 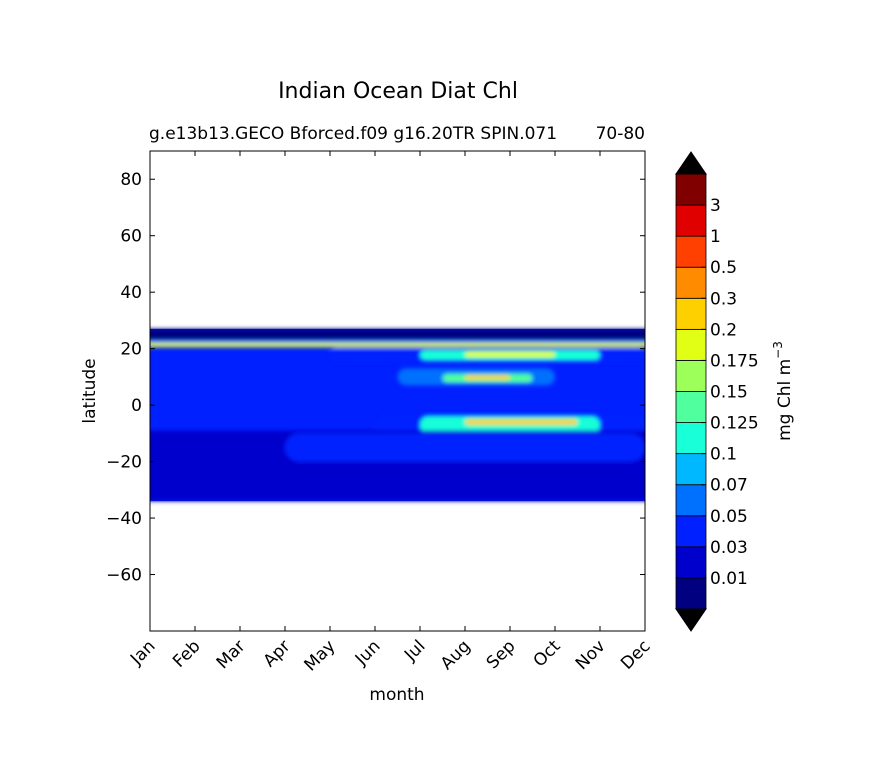 I want to click on colorbar-tick-label: 0.05, so click(x=729, y=517).